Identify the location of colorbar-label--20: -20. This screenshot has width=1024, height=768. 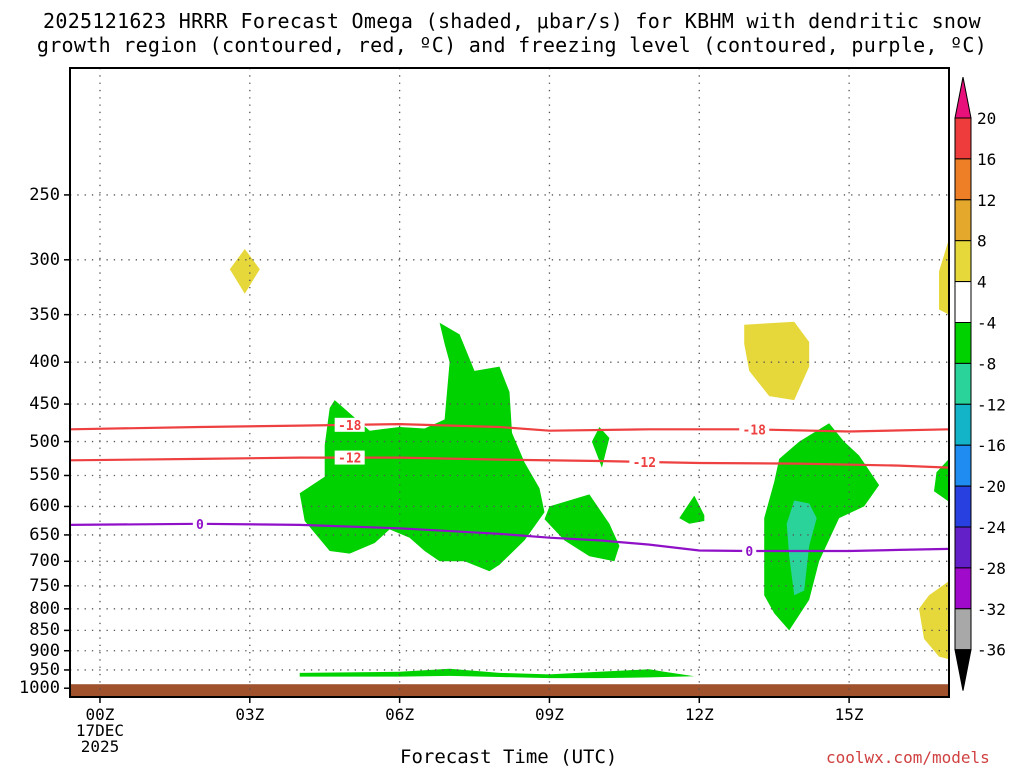
(991, 486).